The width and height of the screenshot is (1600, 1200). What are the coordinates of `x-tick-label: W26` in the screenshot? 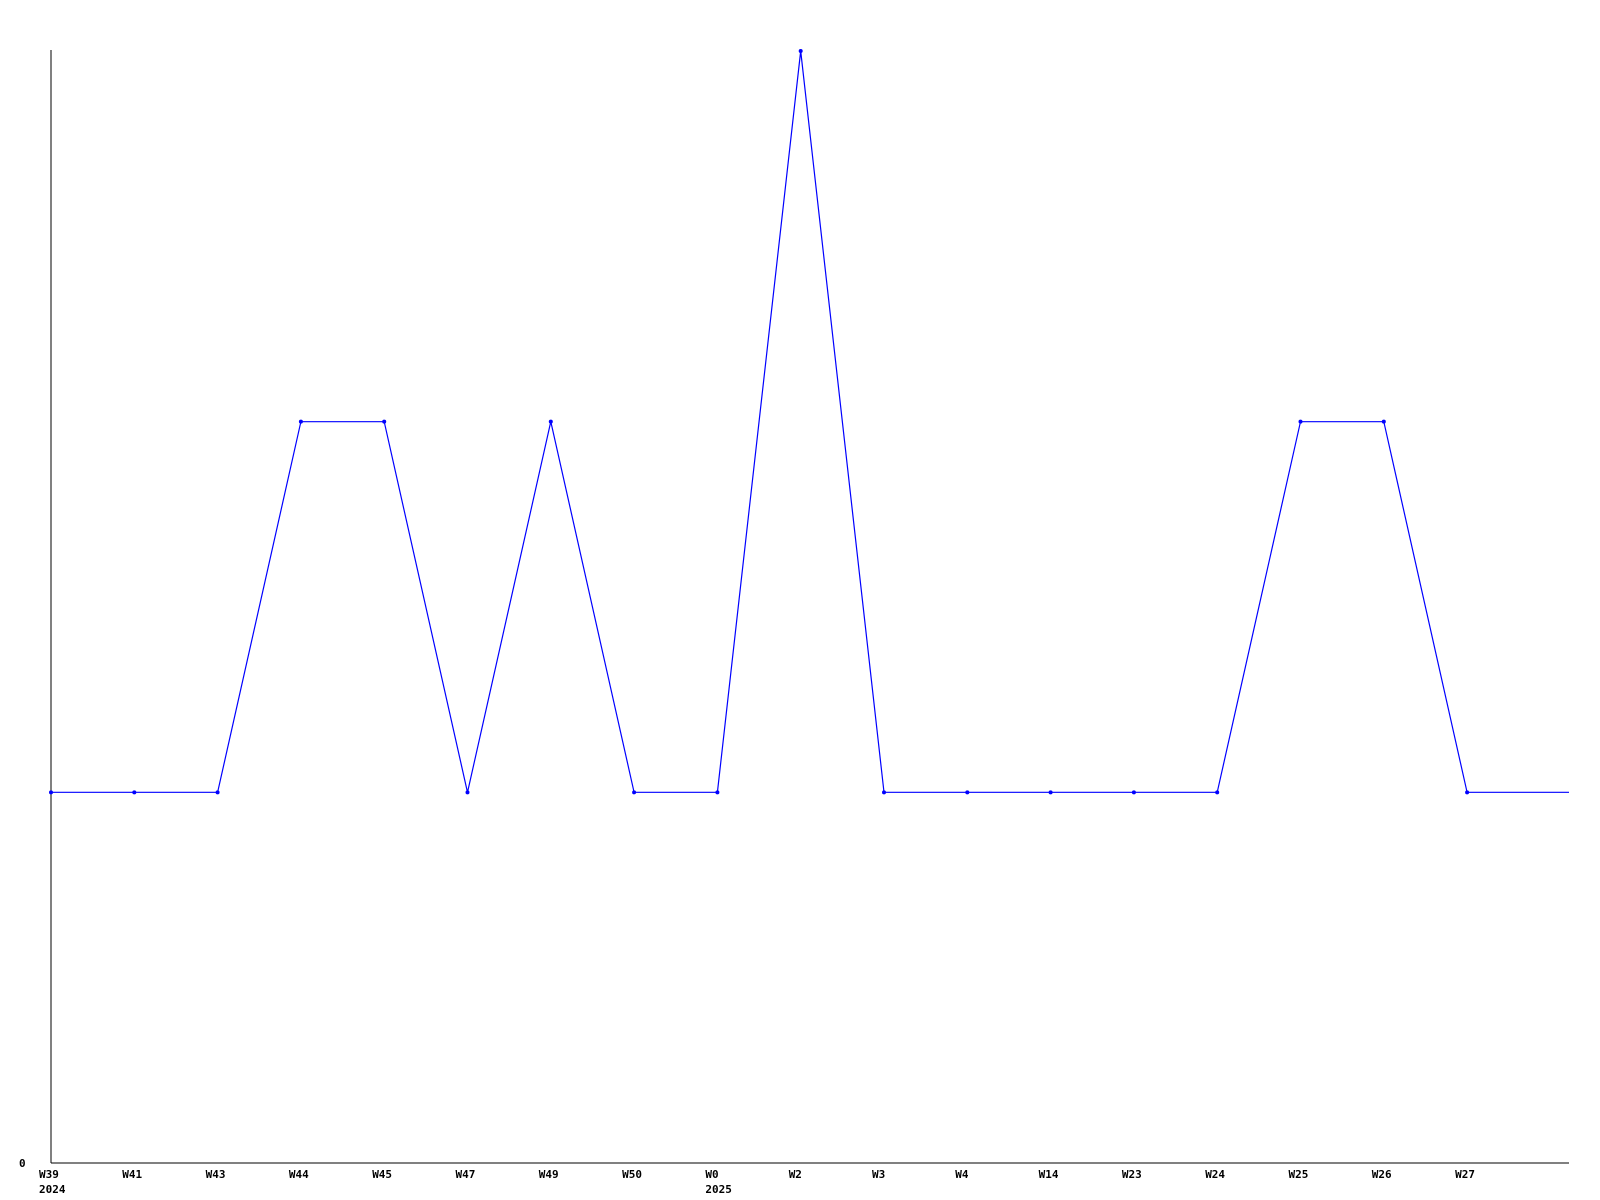 It's located at (1382, 1174).